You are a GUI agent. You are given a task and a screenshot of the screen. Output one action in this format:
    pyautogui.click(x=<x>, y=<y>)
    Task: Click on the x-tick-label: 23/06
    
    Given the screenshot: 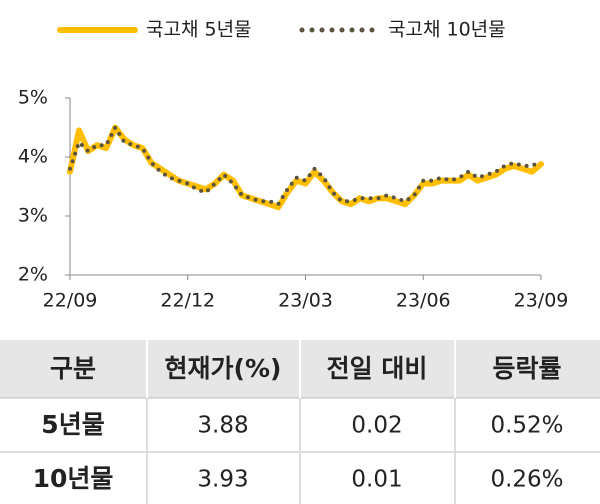 What is the action you would take?
    pyautogui.click(x=423, y=301)
    